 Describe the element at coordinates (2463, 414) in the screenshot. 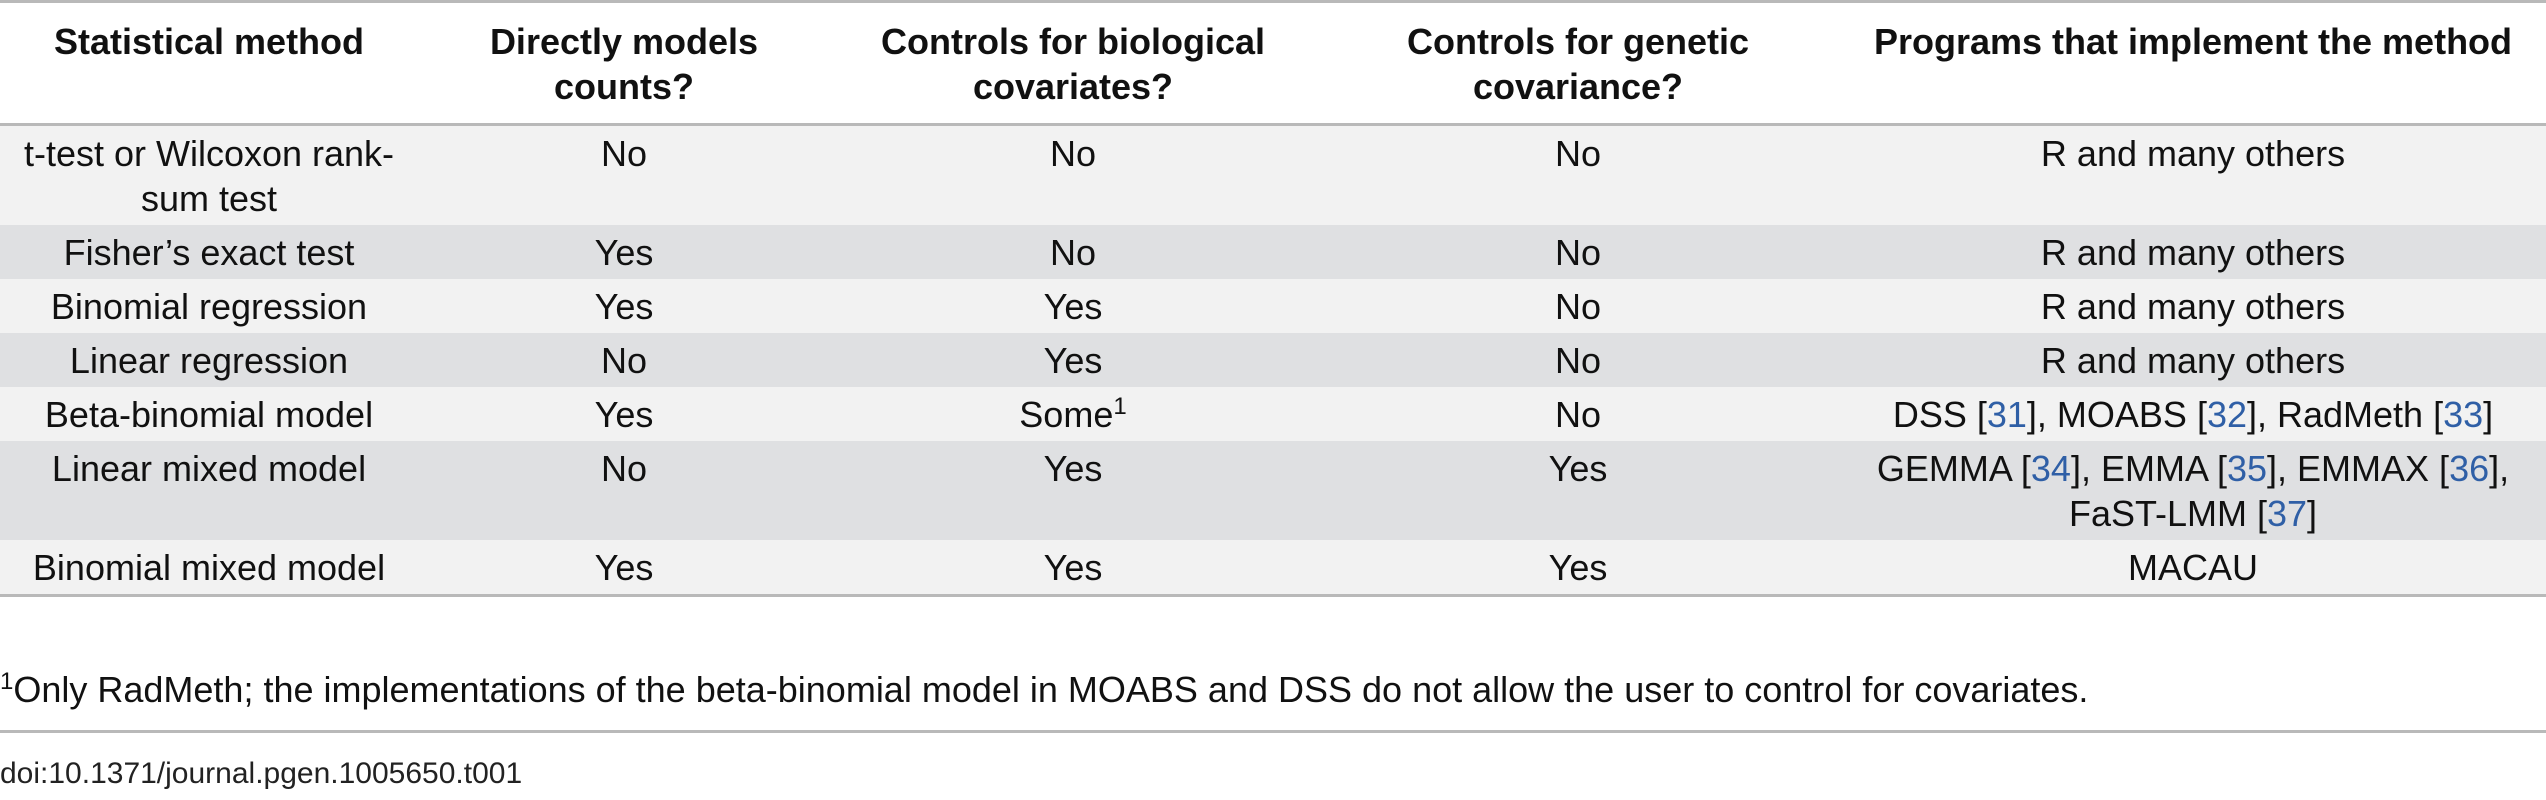

I see `citation-link: 33` at that location.